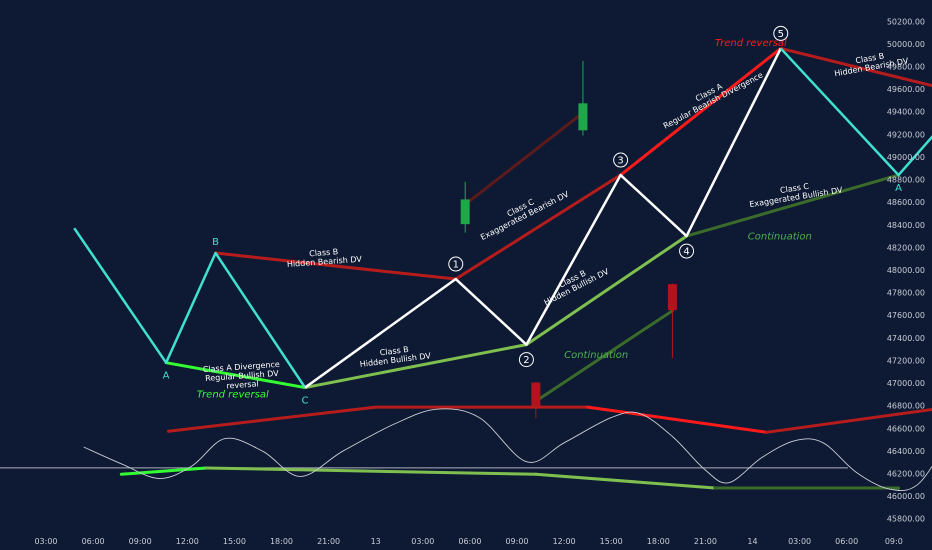  What do you see at coordinates (422, 541) in the screenshot?
I see `x-tick-label-8: 03:00` at bounding box center [422, 541].